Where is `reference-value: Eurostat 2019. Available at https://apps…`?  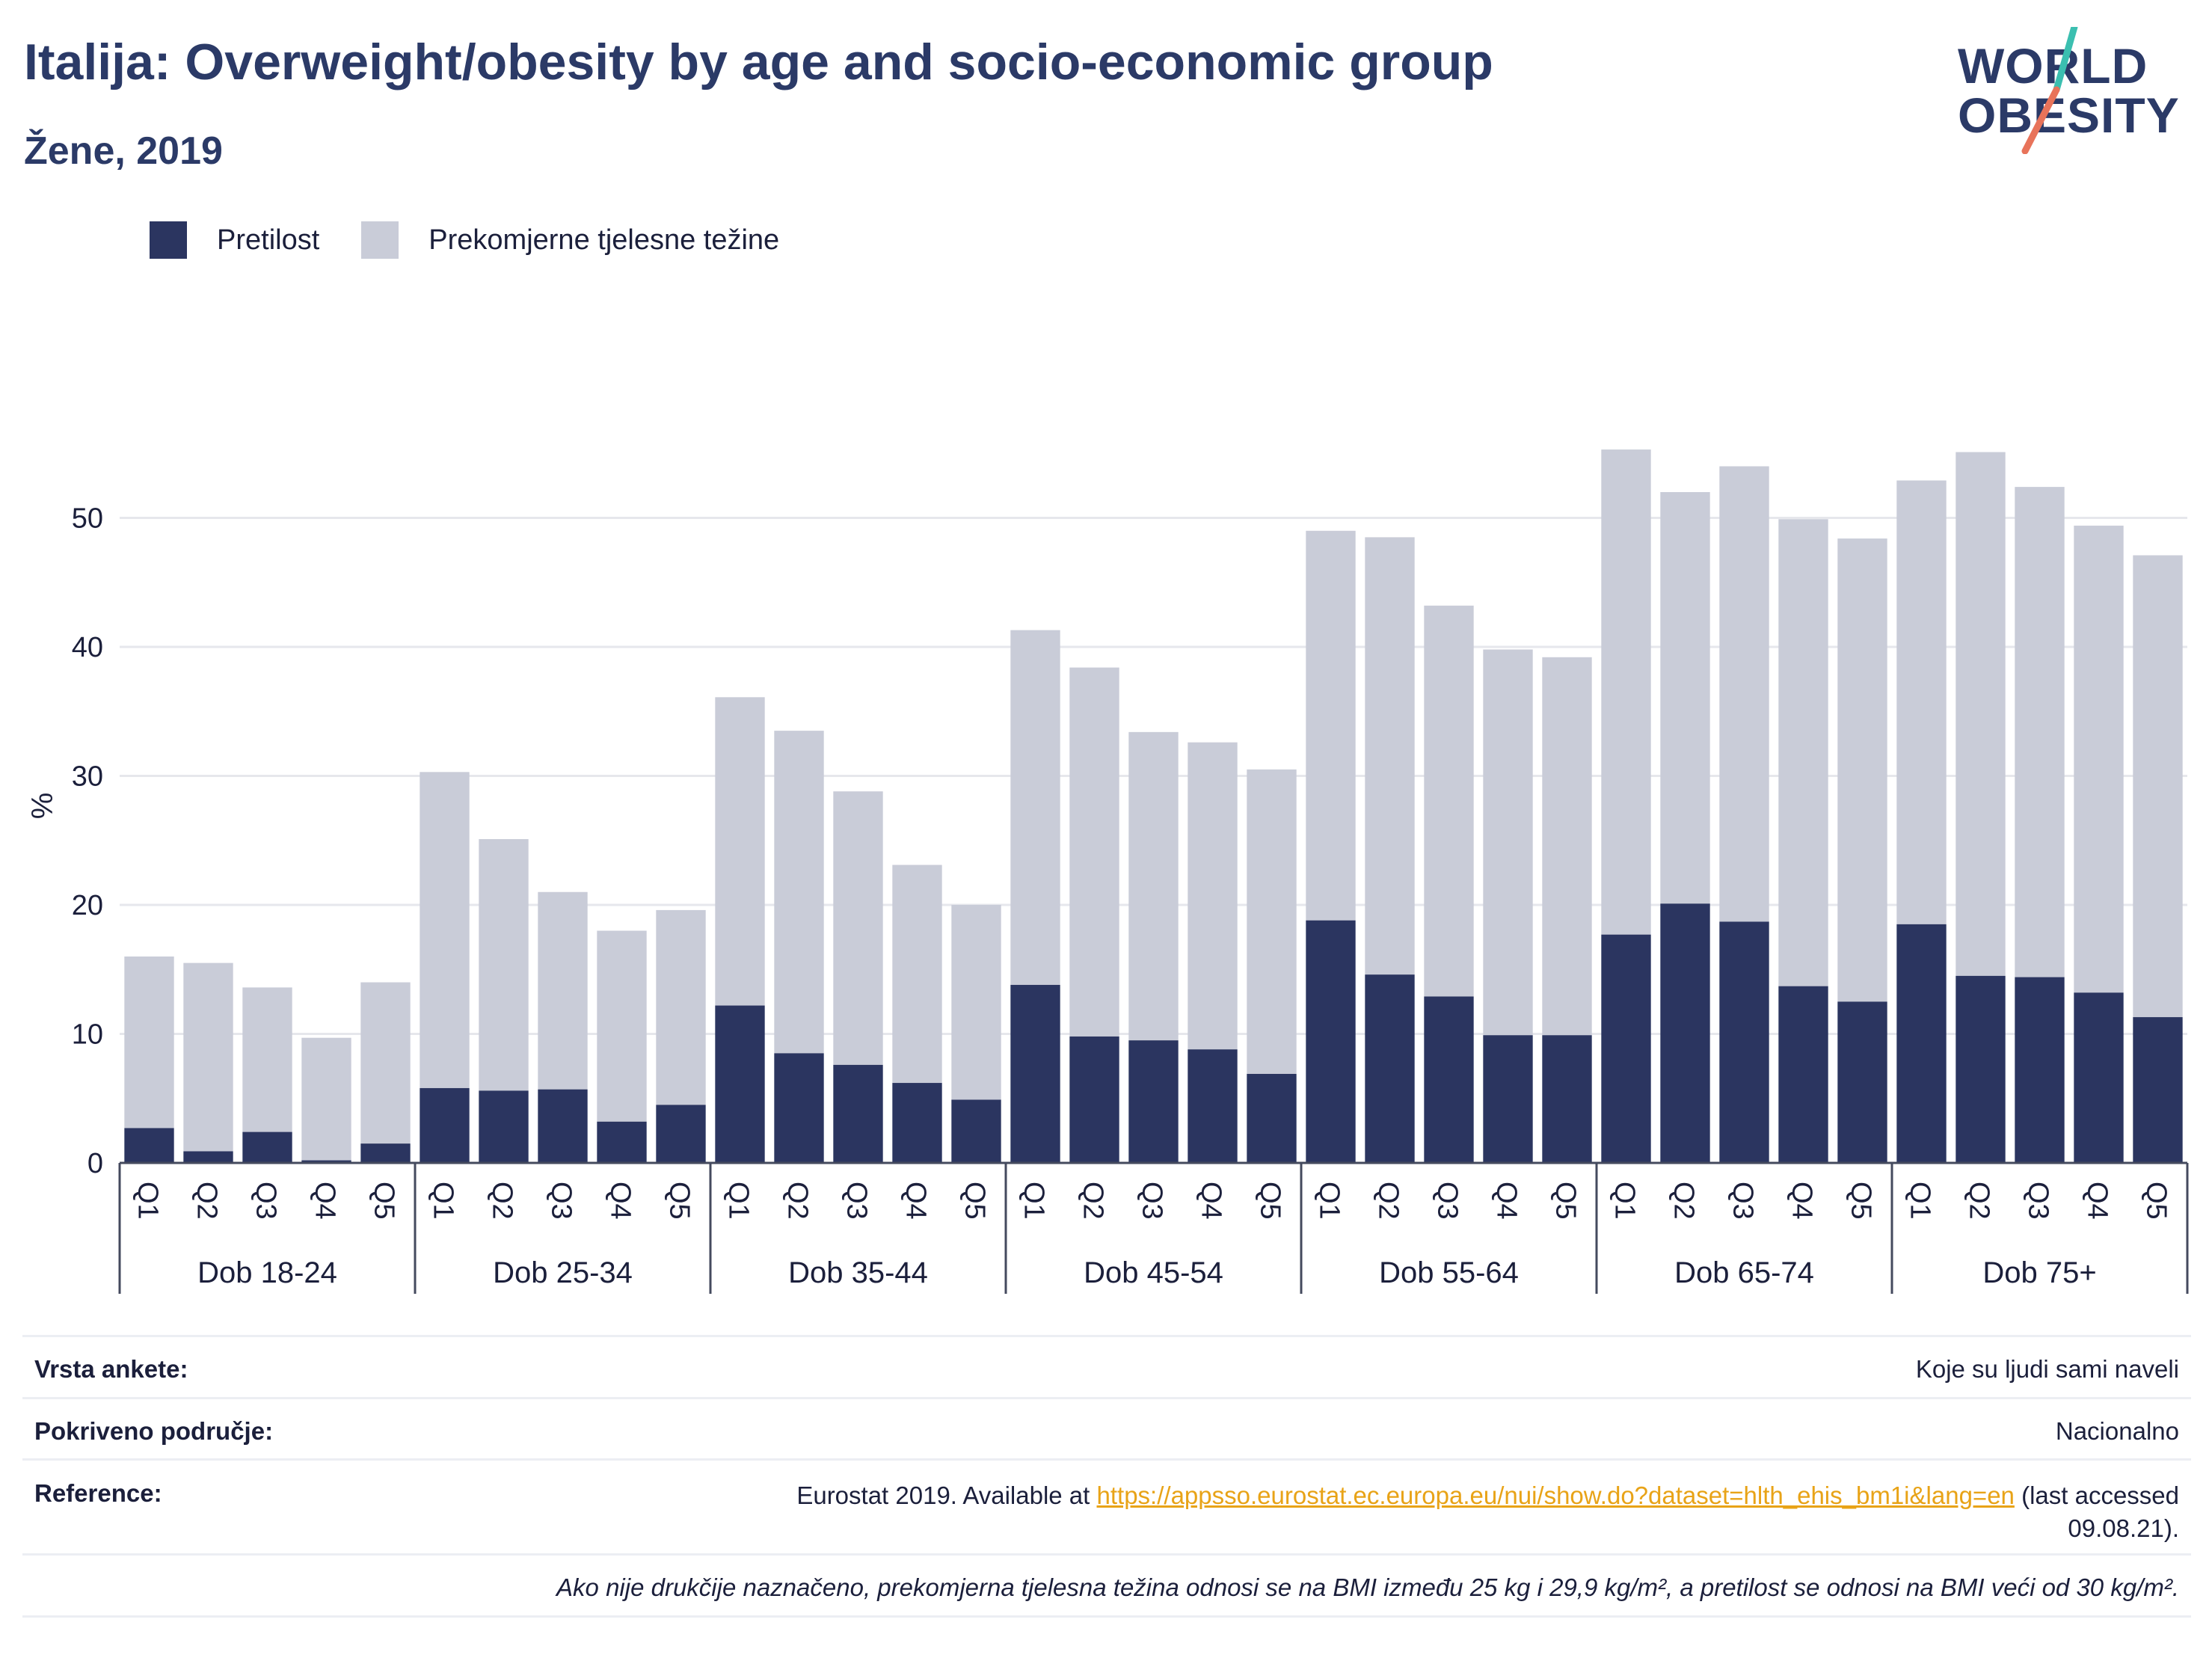 reference-value: Eurostat 2019. Available at https://apps… is located at coordinates (1356, 1512).